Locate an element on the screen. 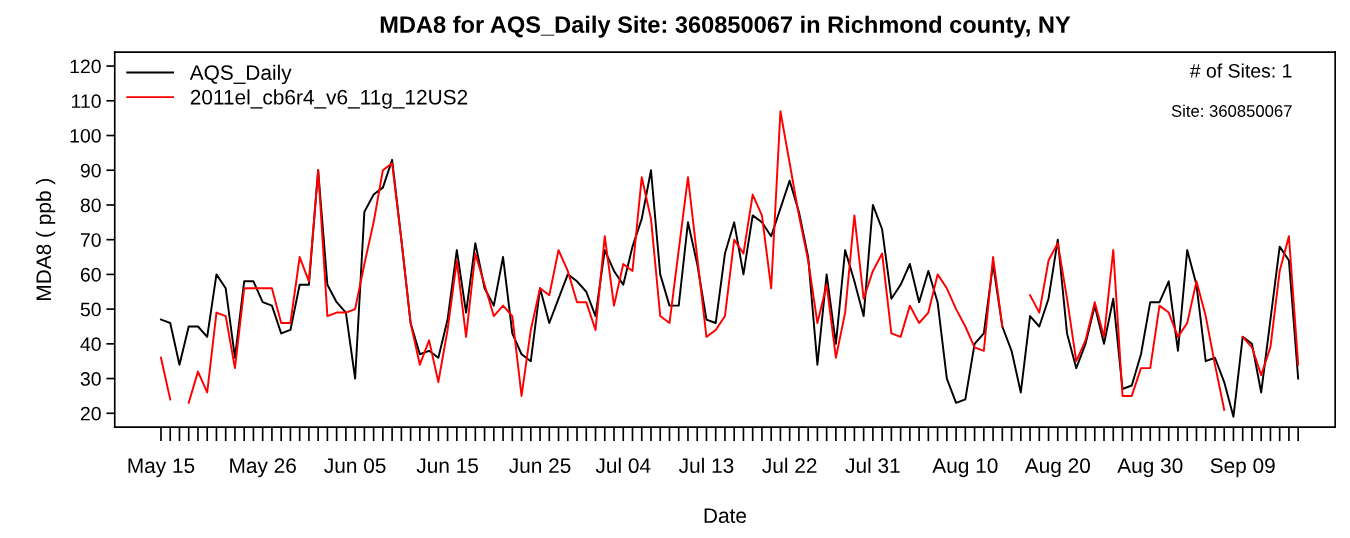 The width and height of the screenshot is (1350, 538). y-tick-label: 80 is located at coordinates (90, 205).